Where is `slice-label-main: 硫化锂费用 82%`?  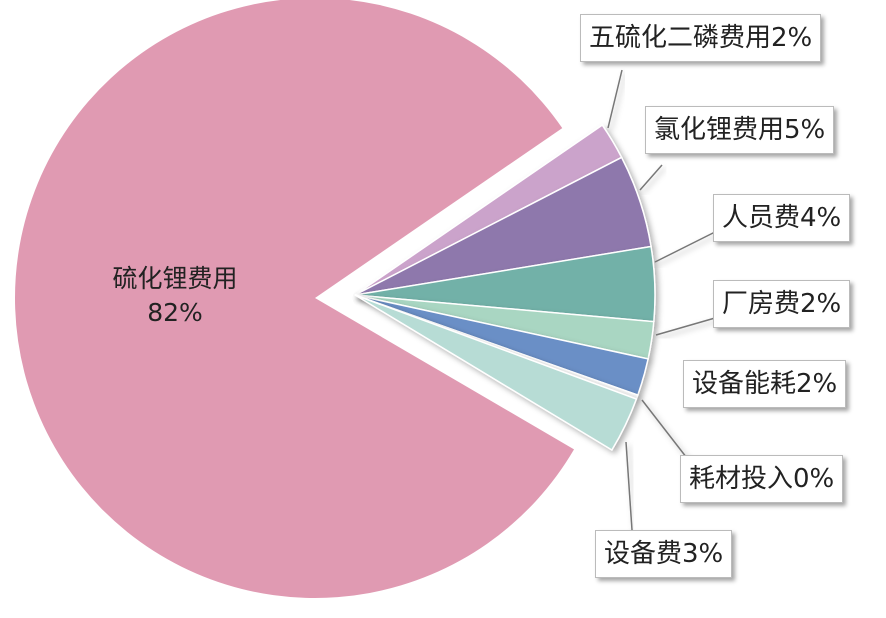
slice-label-main: 硫化锂费用 82% is located at coordinates (175, 296).